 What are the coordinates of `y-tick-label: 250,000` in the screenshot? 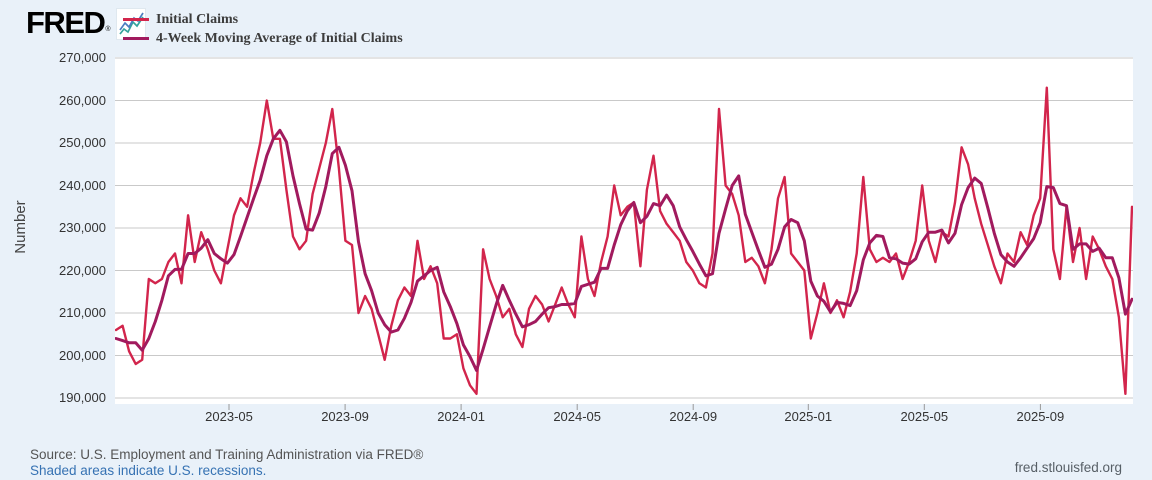 It's located at (82, 142).